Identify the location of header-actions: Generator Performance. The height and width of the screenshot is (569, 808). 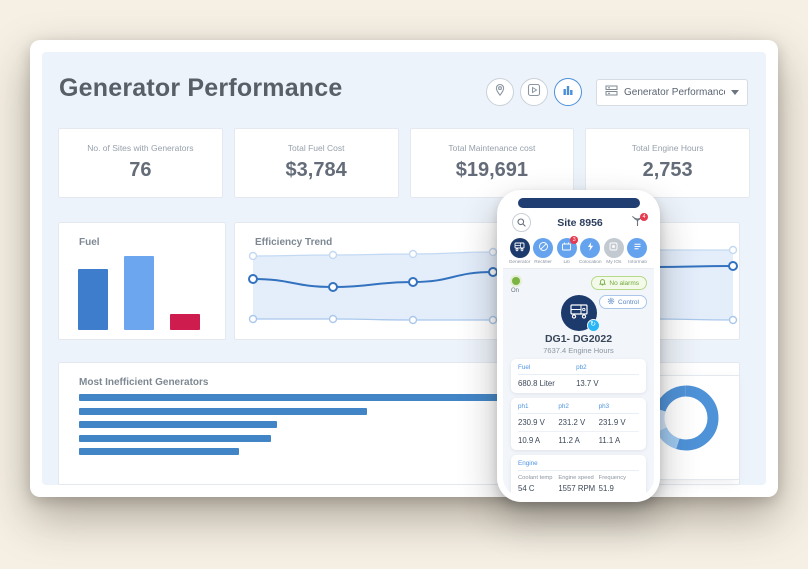
(617, 92).